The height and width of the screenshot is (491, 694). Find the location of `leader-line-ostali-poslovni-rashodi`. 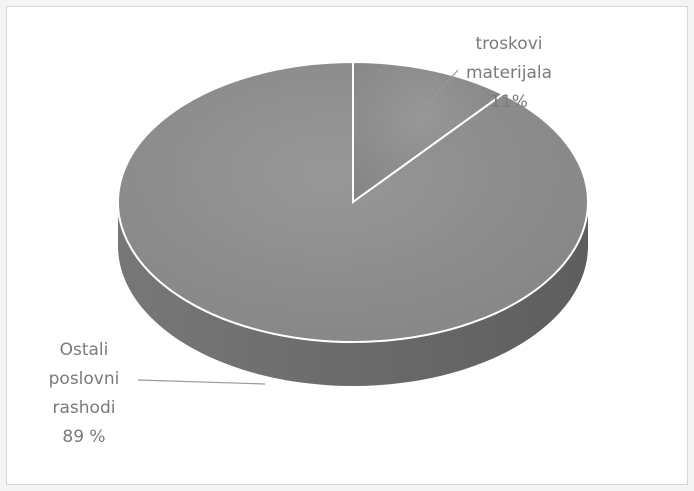

leader-line-ostali-poslovni-rashodi is located at coordinates (201, 382).